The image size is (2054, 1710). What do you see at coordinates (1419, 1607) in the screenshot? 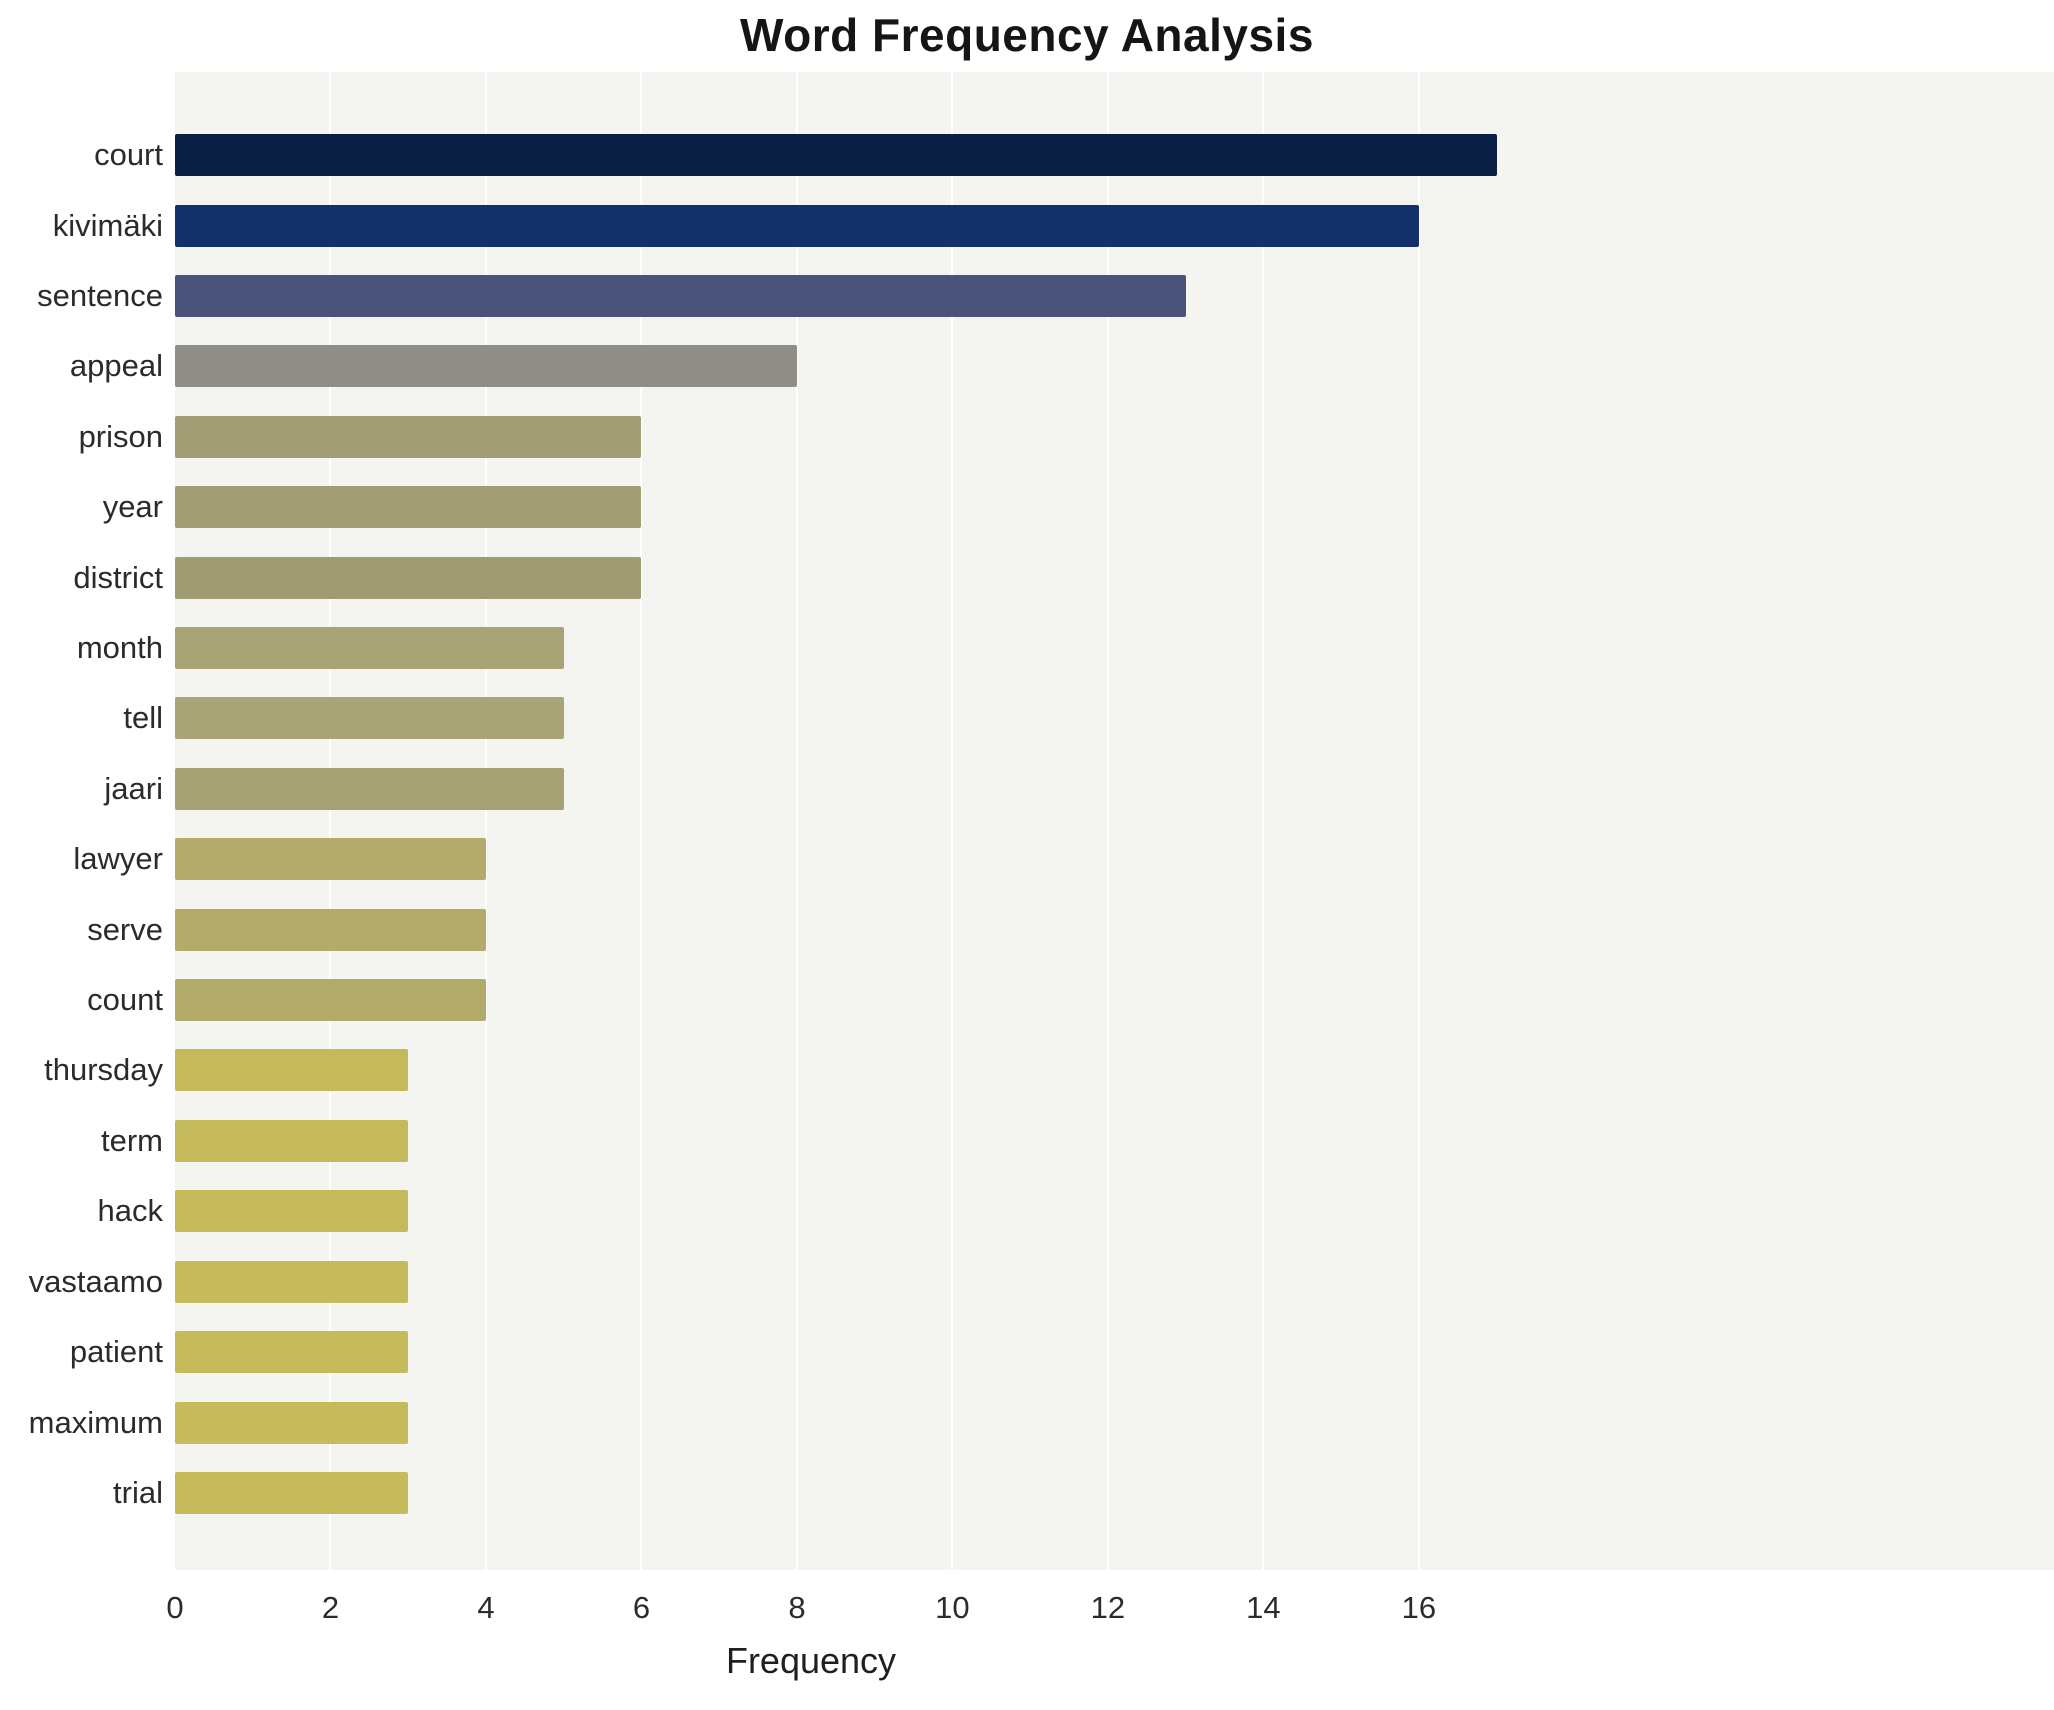
I see `x-tick-label: 16` at bounding box center [1419, 1607].